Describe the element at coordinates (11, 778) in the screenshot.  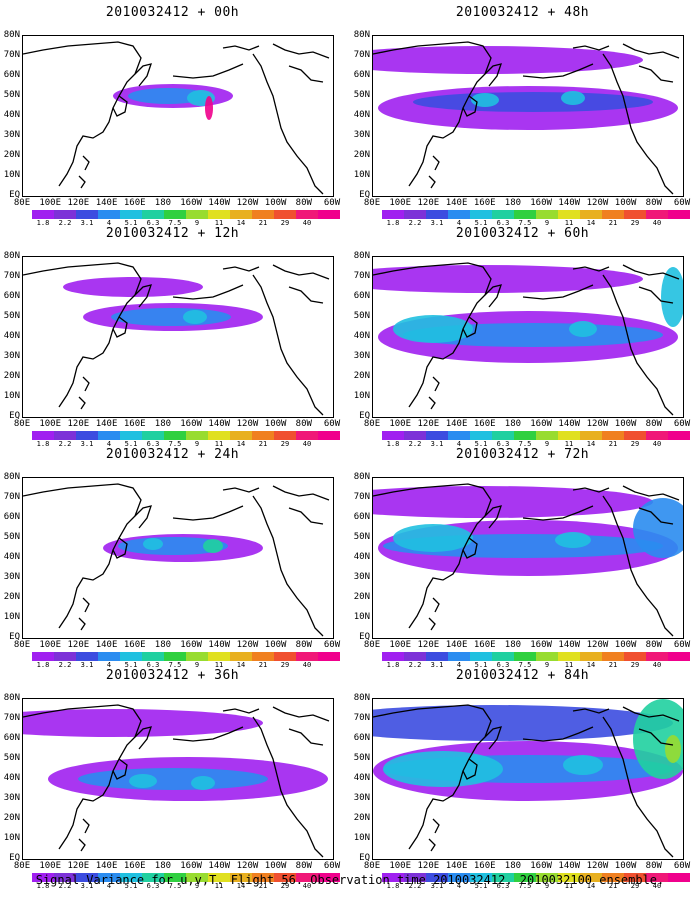
I see `latitude-label: 40N` at that location.